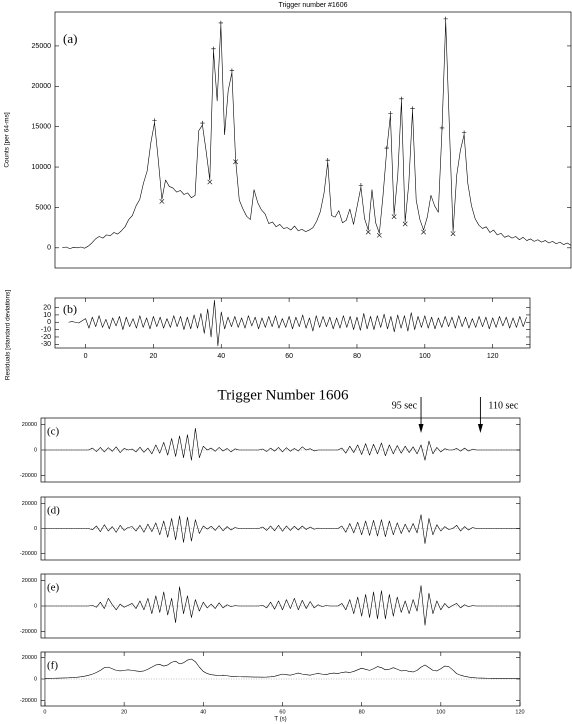 The image size is (572, 724). Describe the element at coordinates (47, 315) in the screenshot. I see `y-tick-label: 10` at that location.